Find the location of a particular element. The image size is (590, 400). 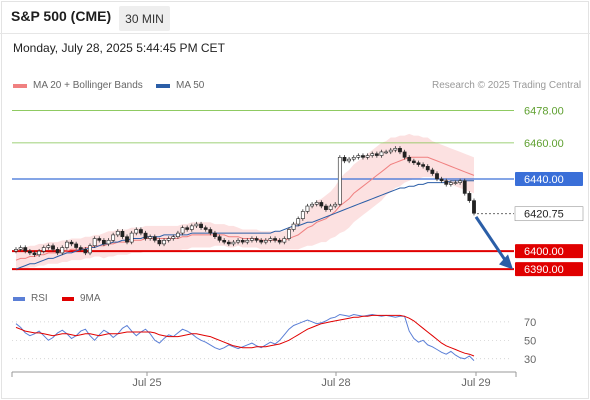

level-label-6460.00: 6460.00 is located at coordinates (544, 144).